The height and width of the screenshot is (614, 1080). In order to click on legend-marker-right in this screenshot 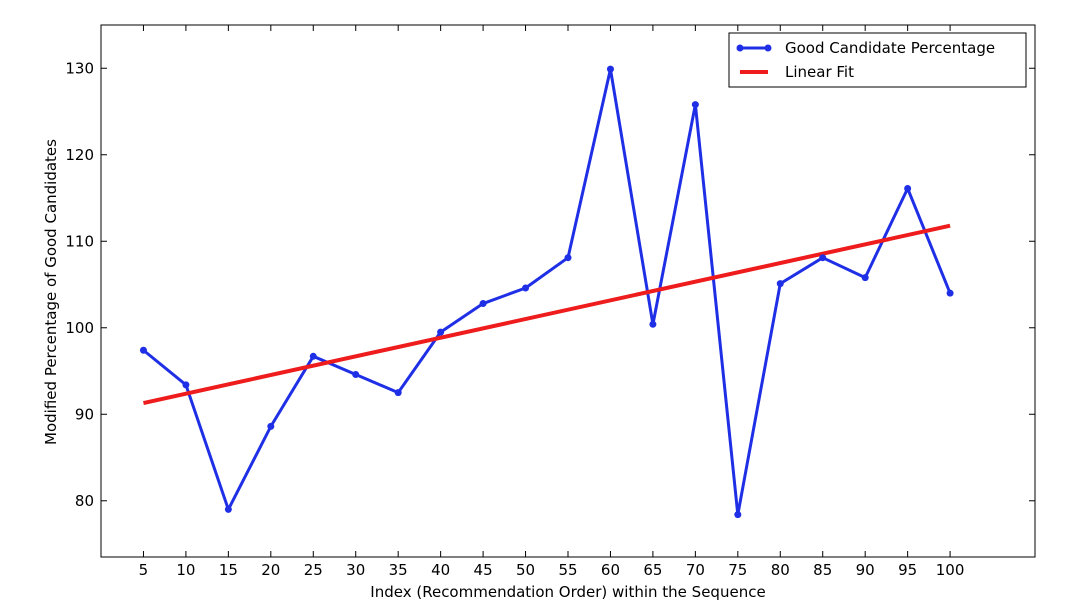, I will do `click(768, 48)`.